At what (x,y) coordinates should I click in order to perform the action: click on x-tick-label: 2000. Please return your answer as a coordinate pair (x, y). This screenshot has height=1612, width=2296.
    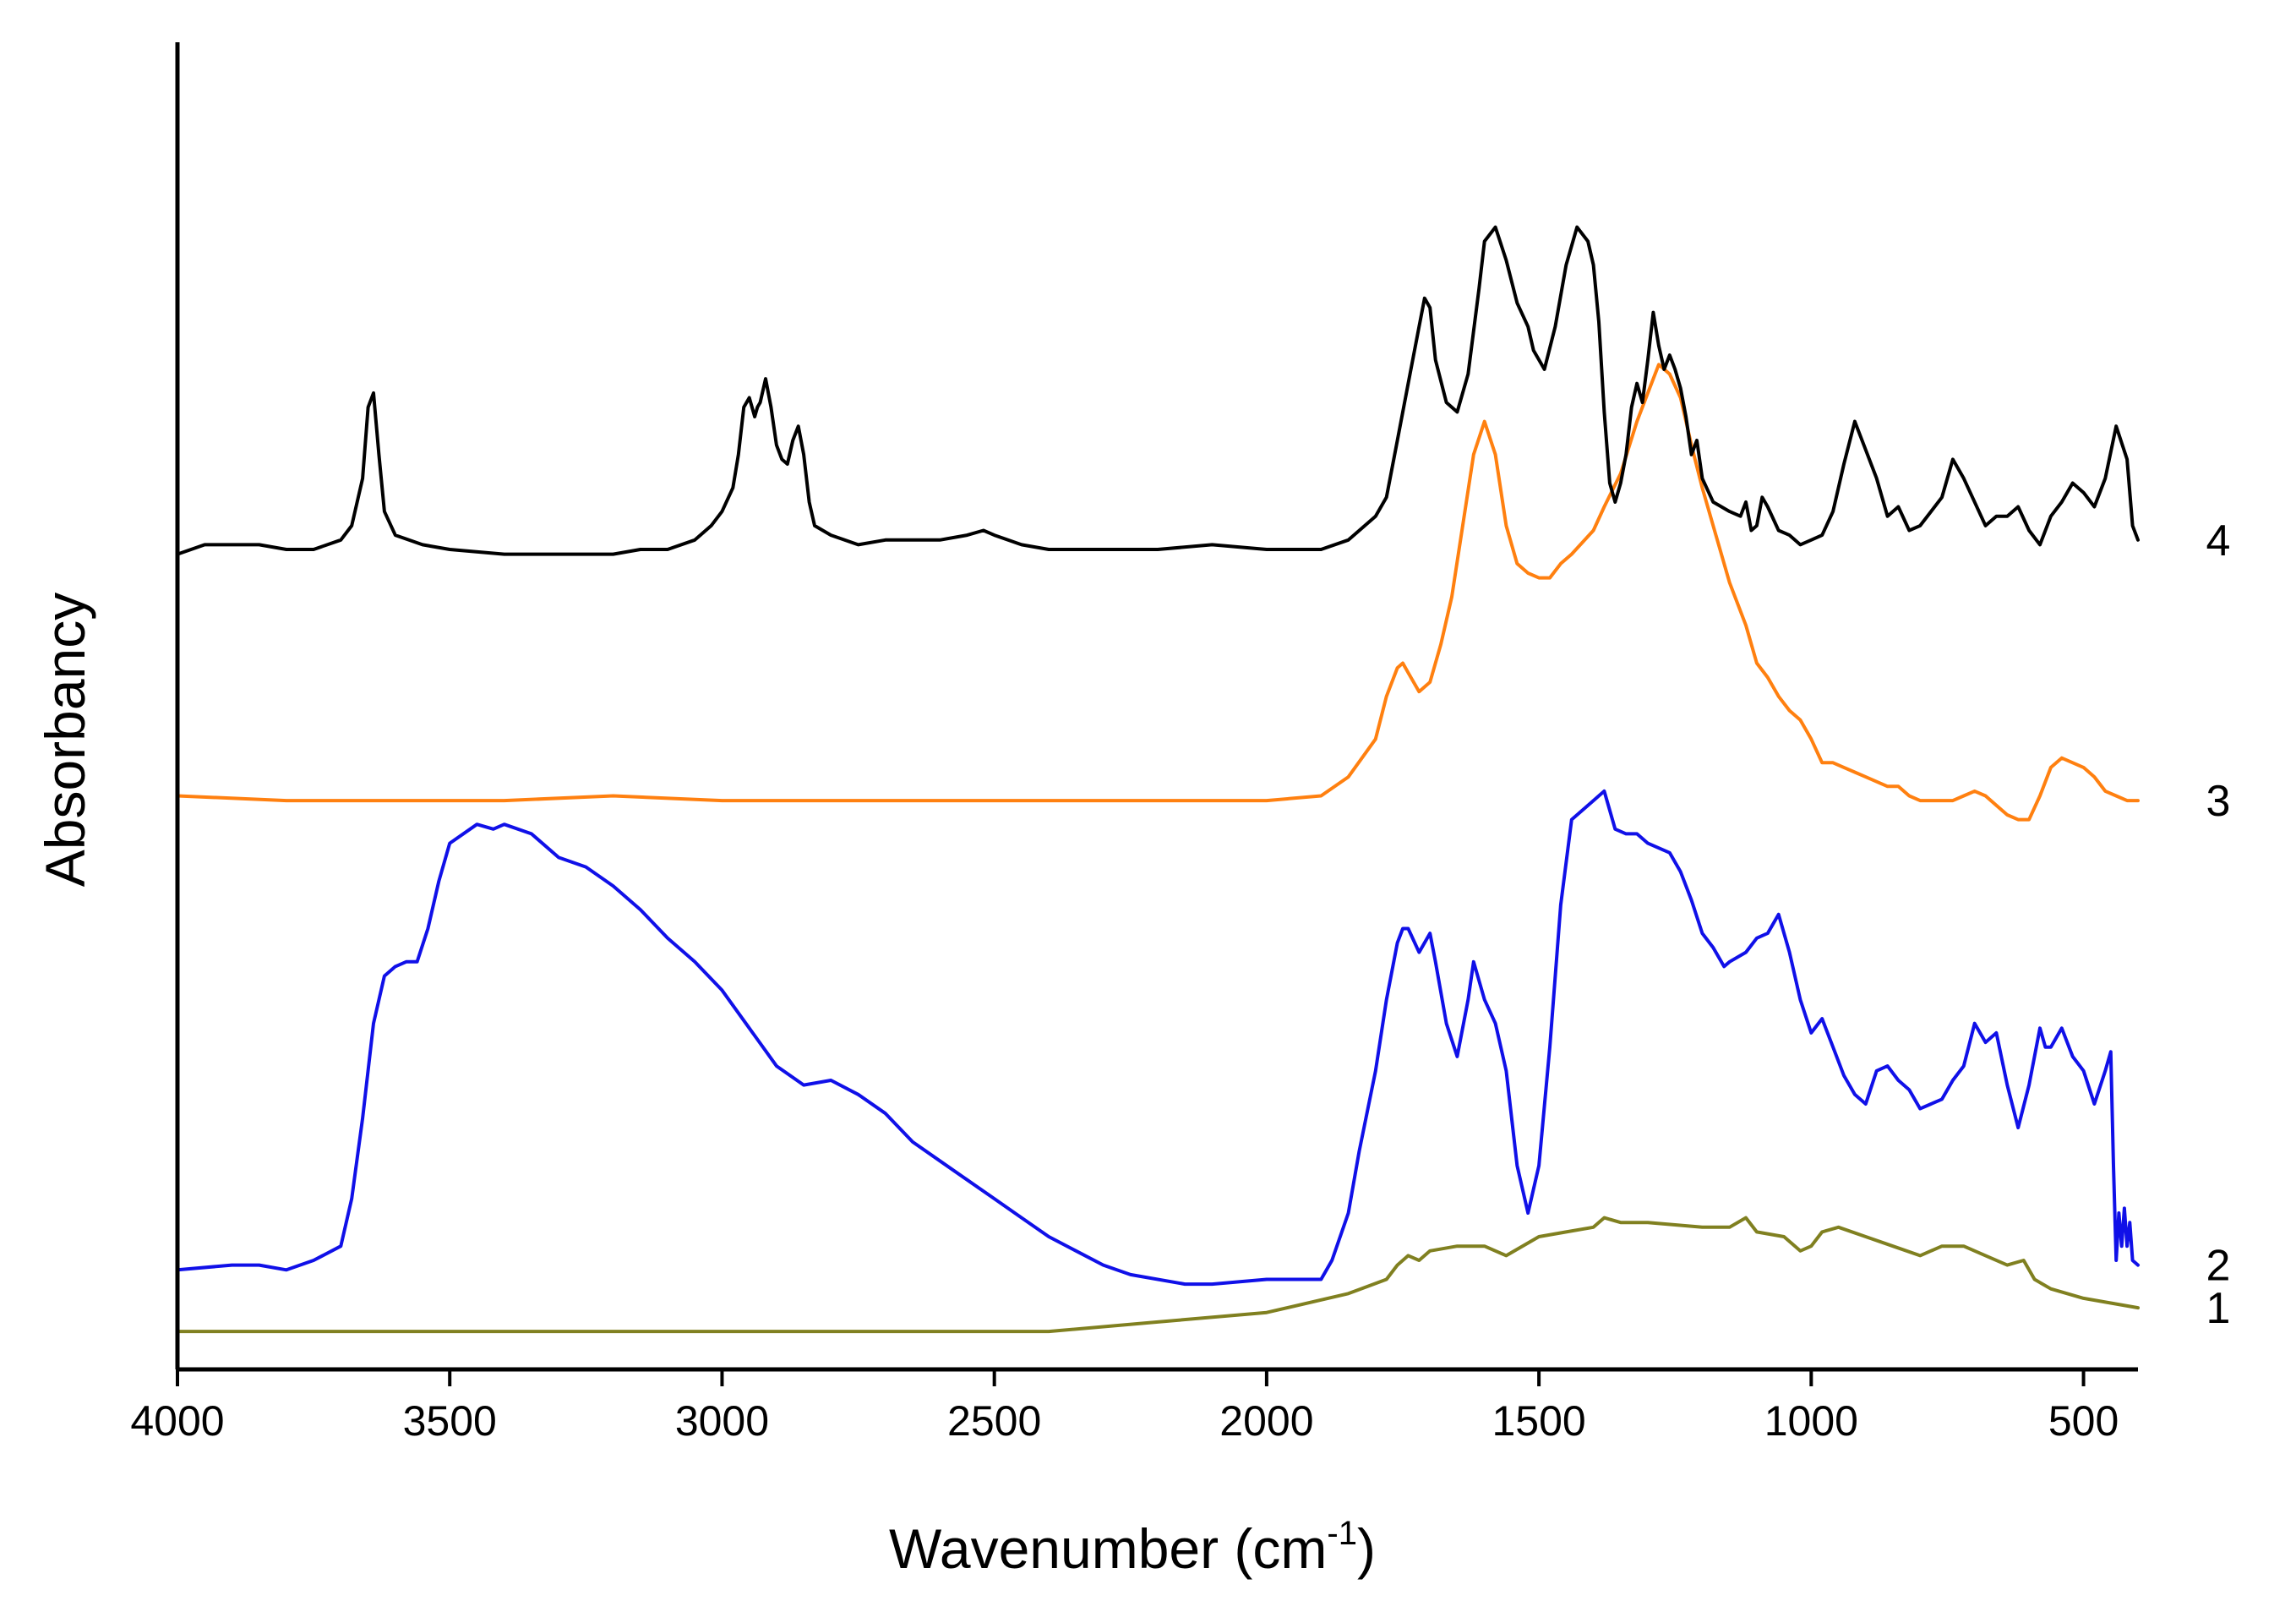
    Looking at the image, I should click on (1266, 1421).